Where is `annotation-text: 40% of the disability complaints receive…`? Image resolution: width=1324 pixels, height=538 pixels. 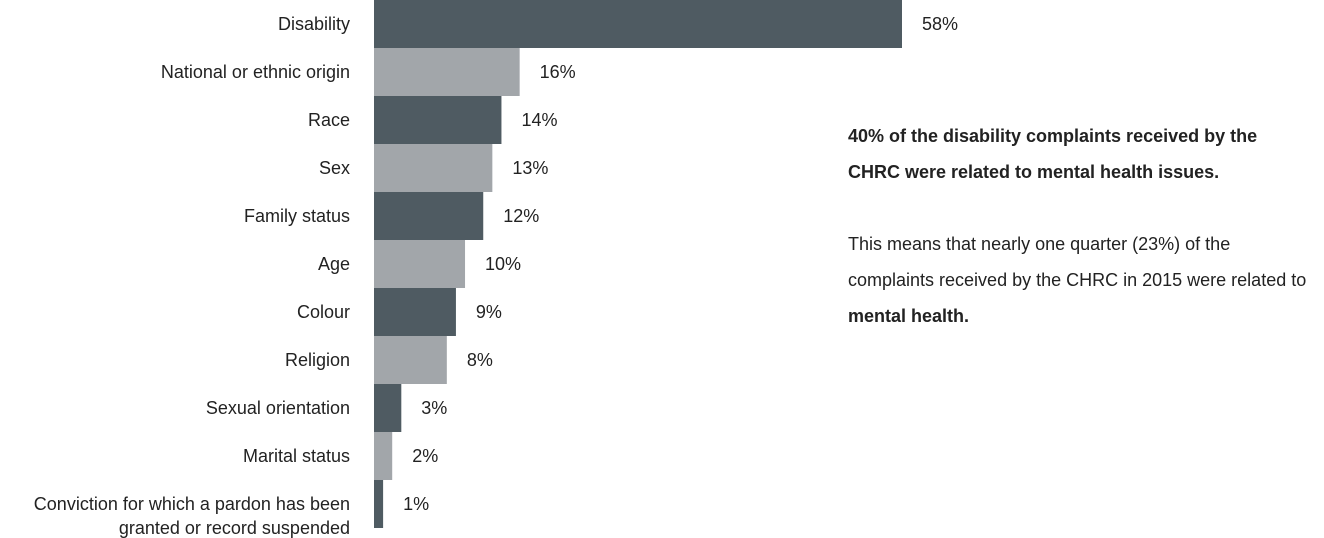
annotation-text: 40% of the disability complaints receive… is located at coordinates (1078, 226).